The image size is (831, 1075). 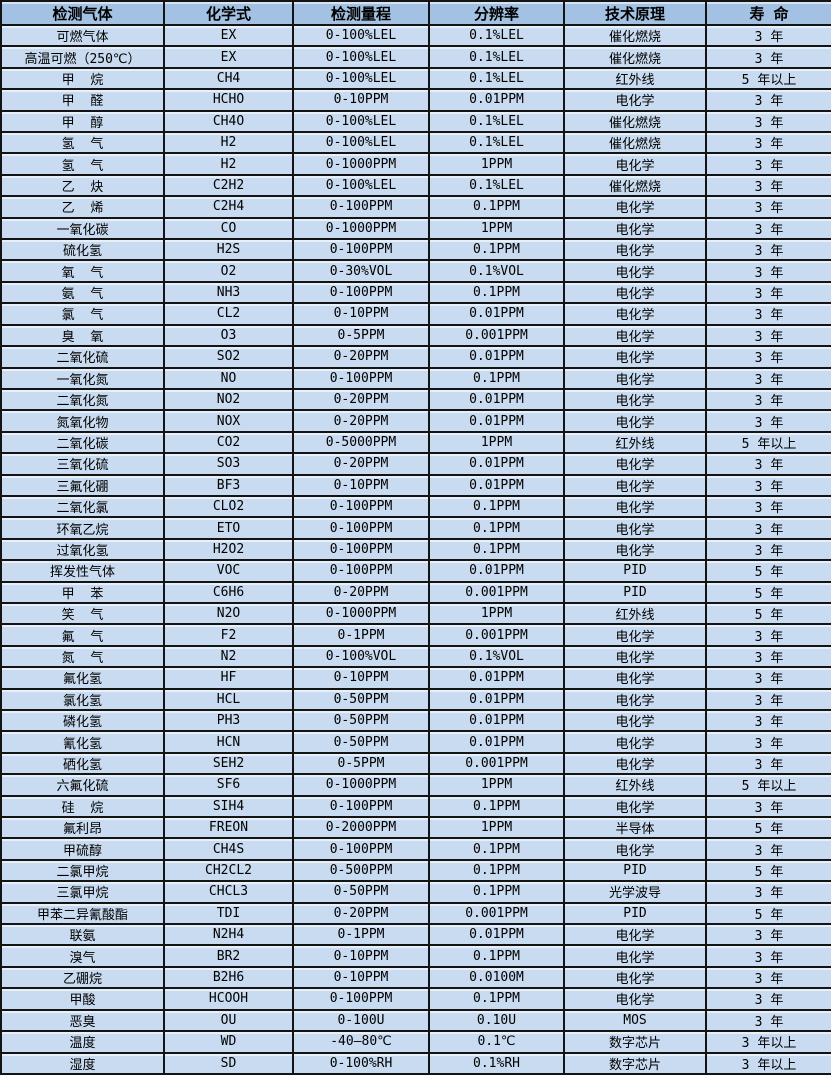 I want to click on table-row: 硒化氢 SEH2 0-5PPM 0.001PPM 电化学 3 年, so click(x=415, y=763).